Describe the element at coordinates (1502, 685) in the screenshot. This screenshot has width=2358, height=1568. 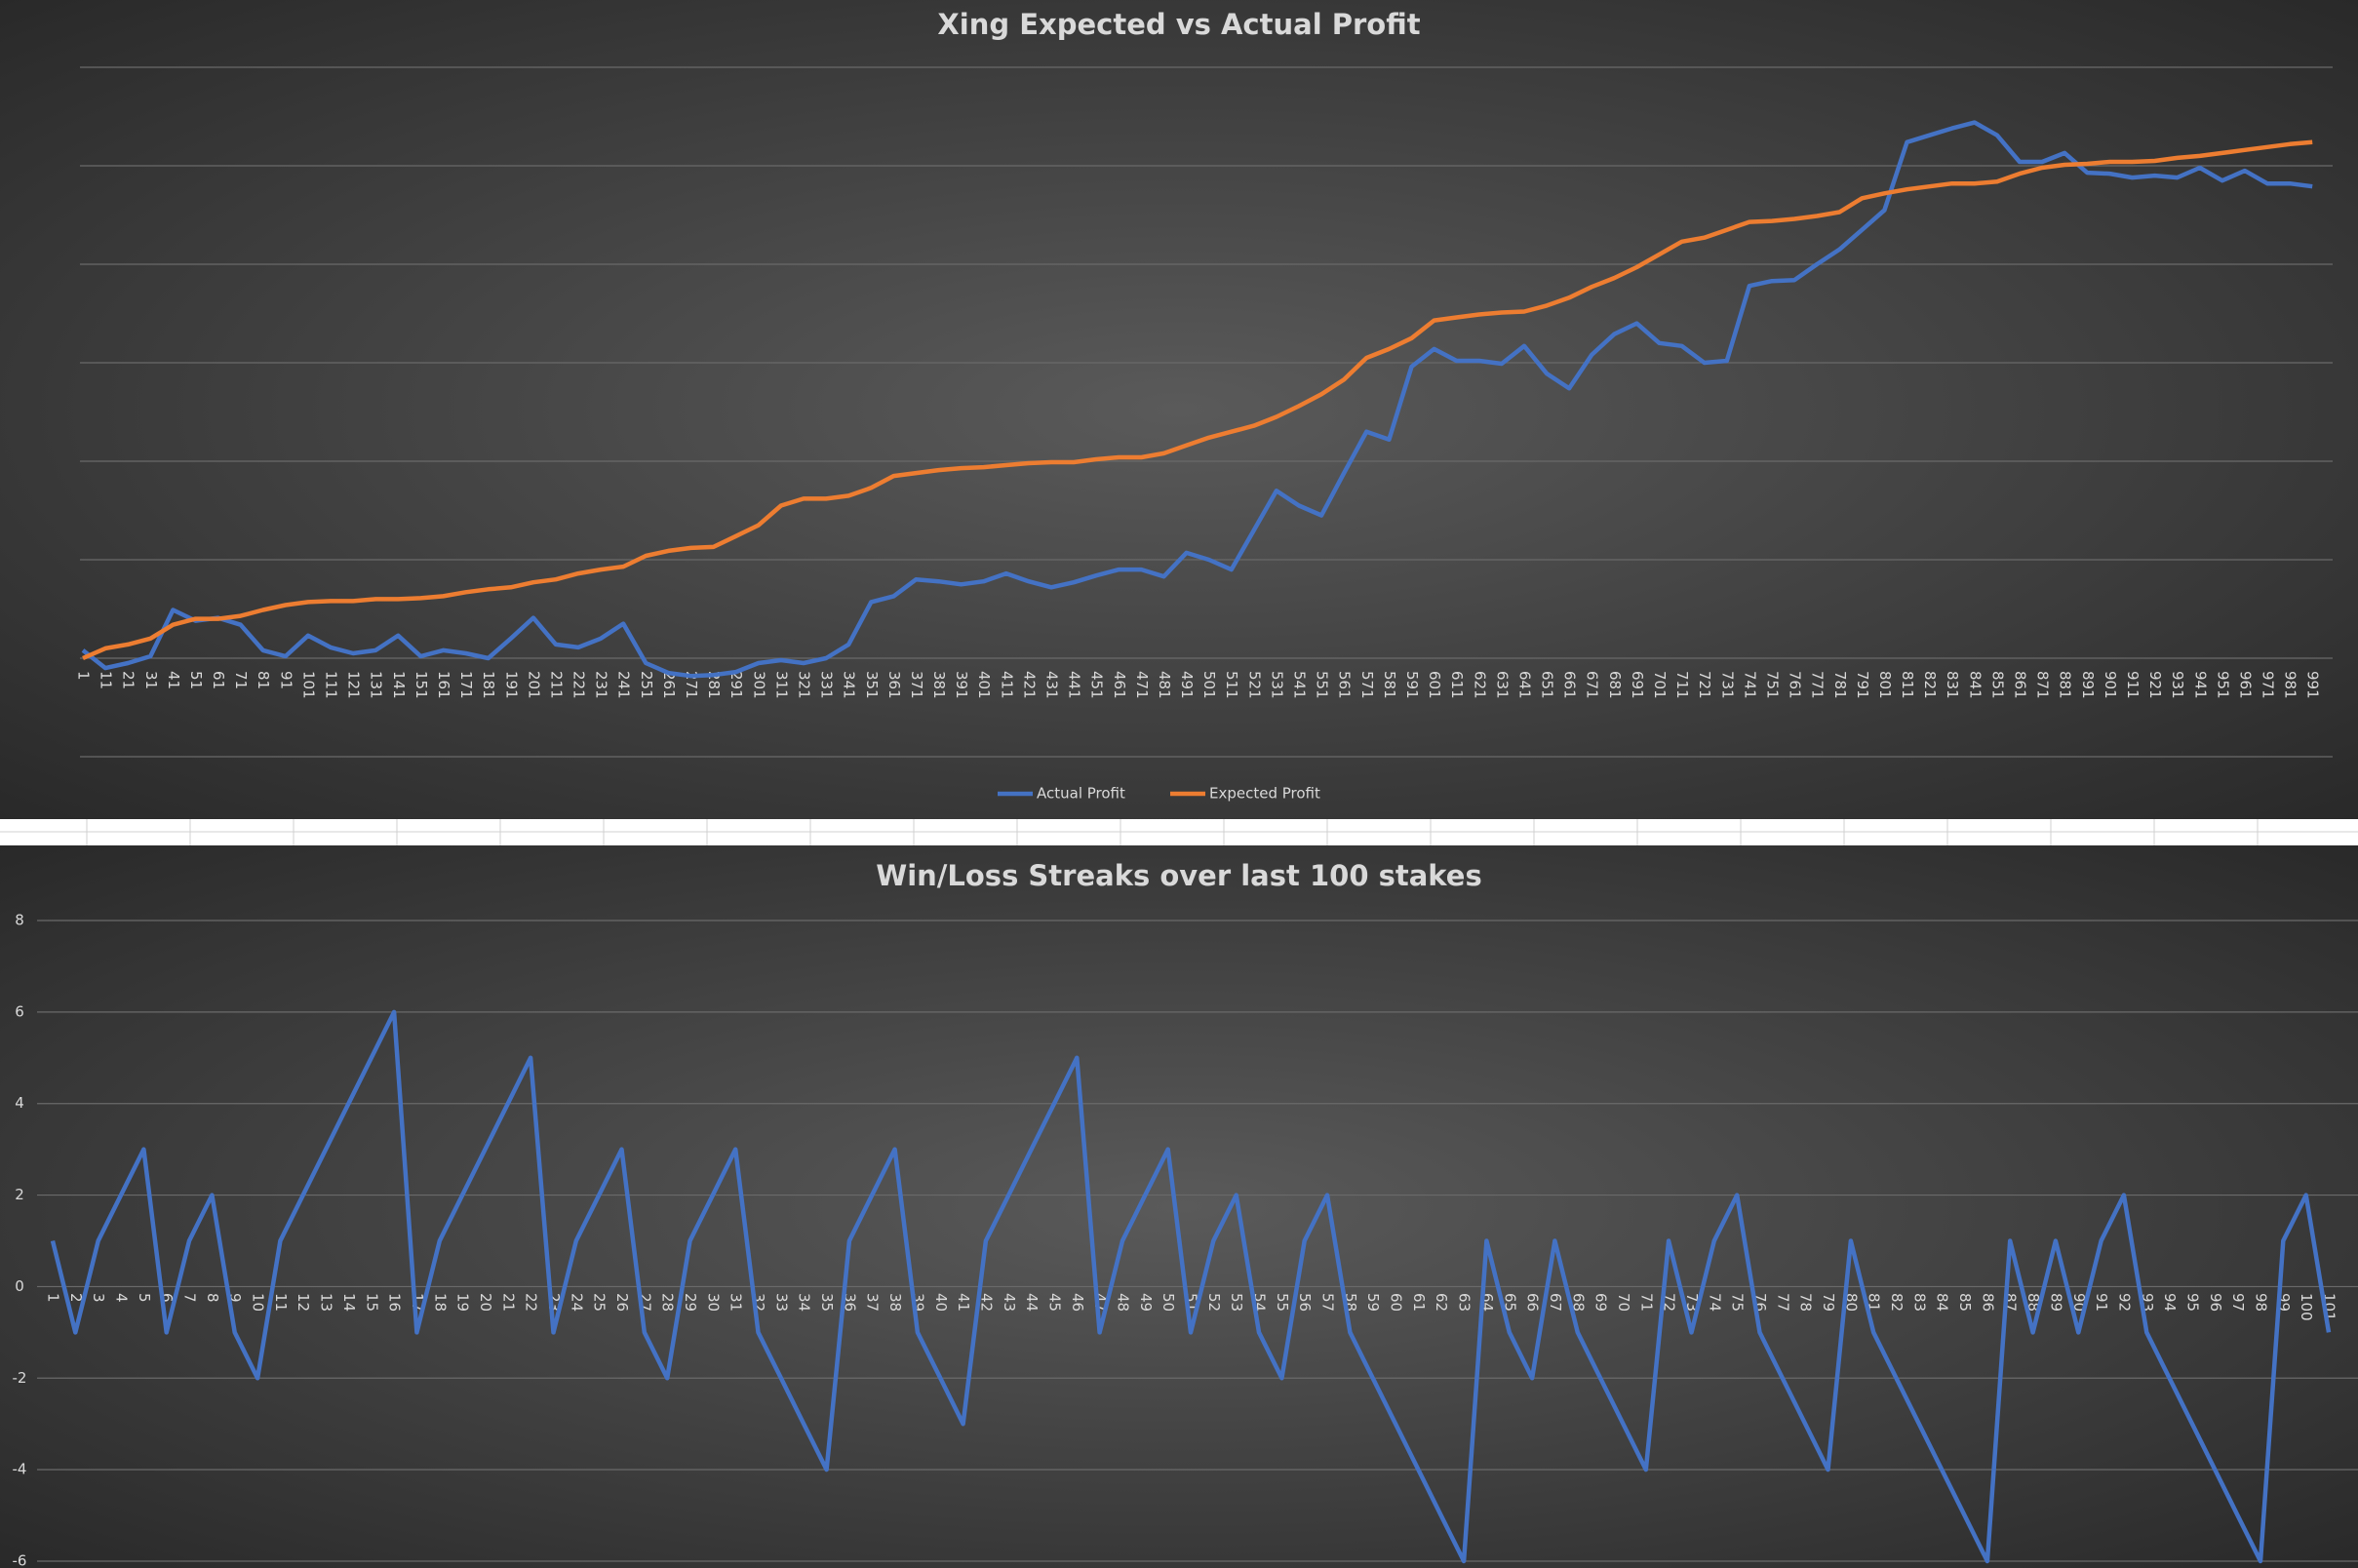
I see `x-tick-label: 631` at that location.